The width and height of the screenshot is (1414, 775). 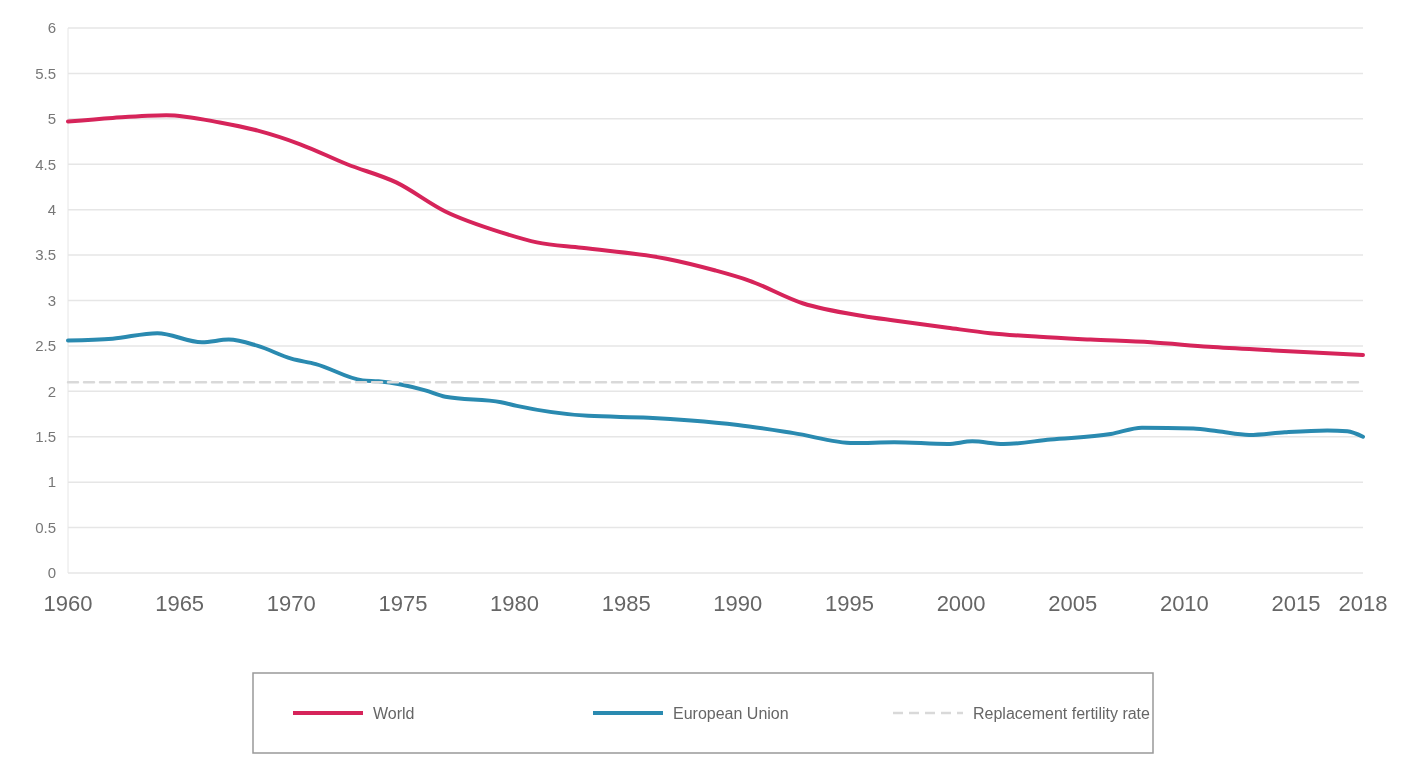 I want to click on x-tick-label: 1965, so click(x=180, y=603).